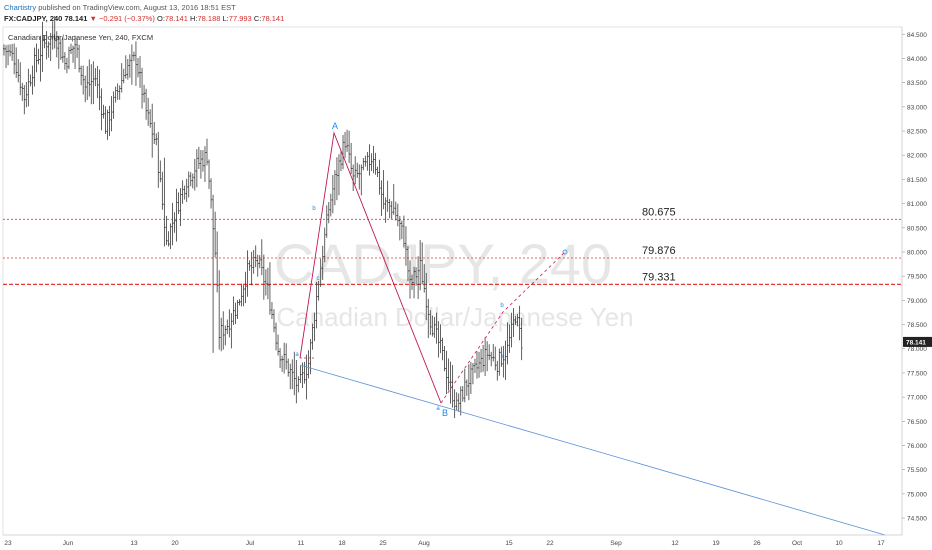 This screenshot has height=550, width=932. I want to click on author-link: Chartistry, so click(20, 7).